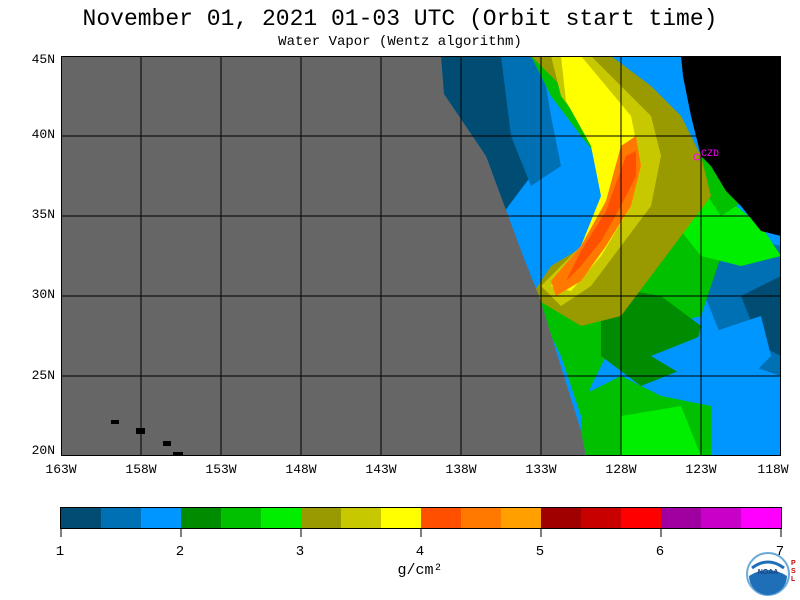 The image size is (800, 600). I want to click on lat-label: 40N, so click(43, 134).